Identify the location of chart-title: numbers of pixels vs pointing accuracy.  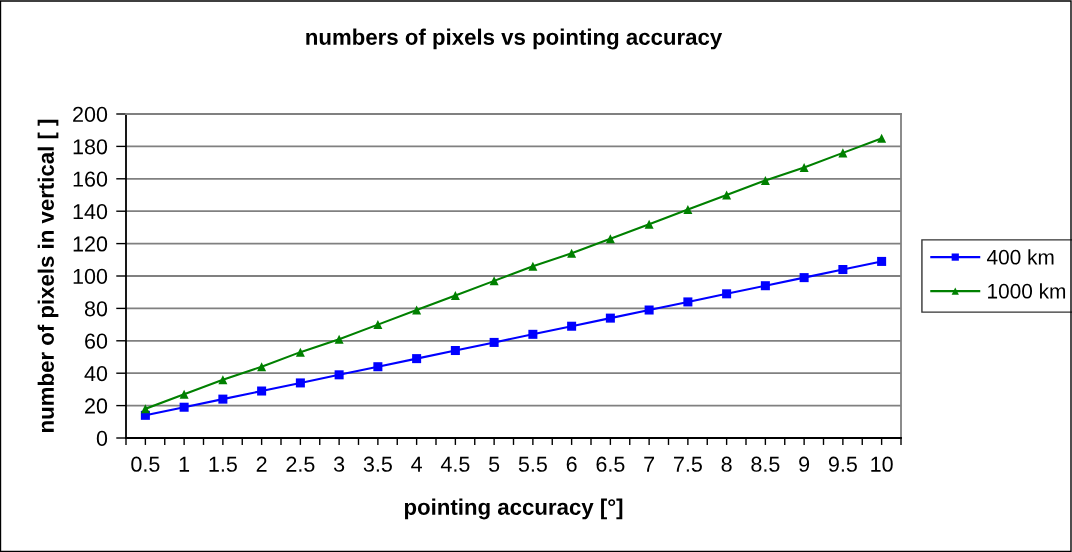
(514, 39).